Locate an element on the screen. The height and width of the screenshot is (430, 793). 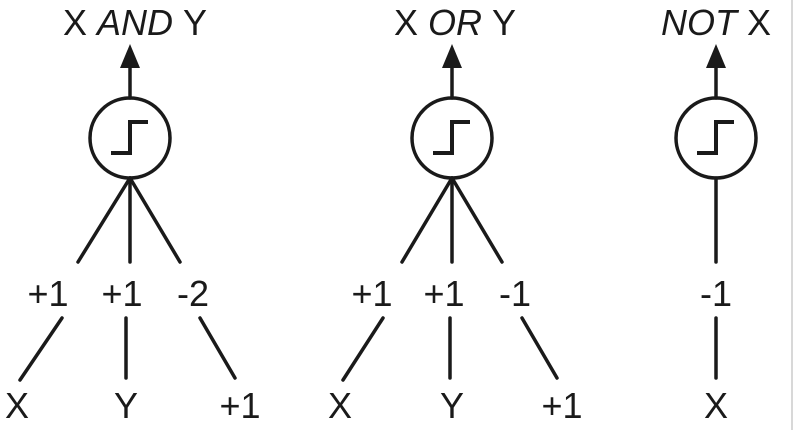
gate-not-title-op: NOT is located at coordinates (700, 22).